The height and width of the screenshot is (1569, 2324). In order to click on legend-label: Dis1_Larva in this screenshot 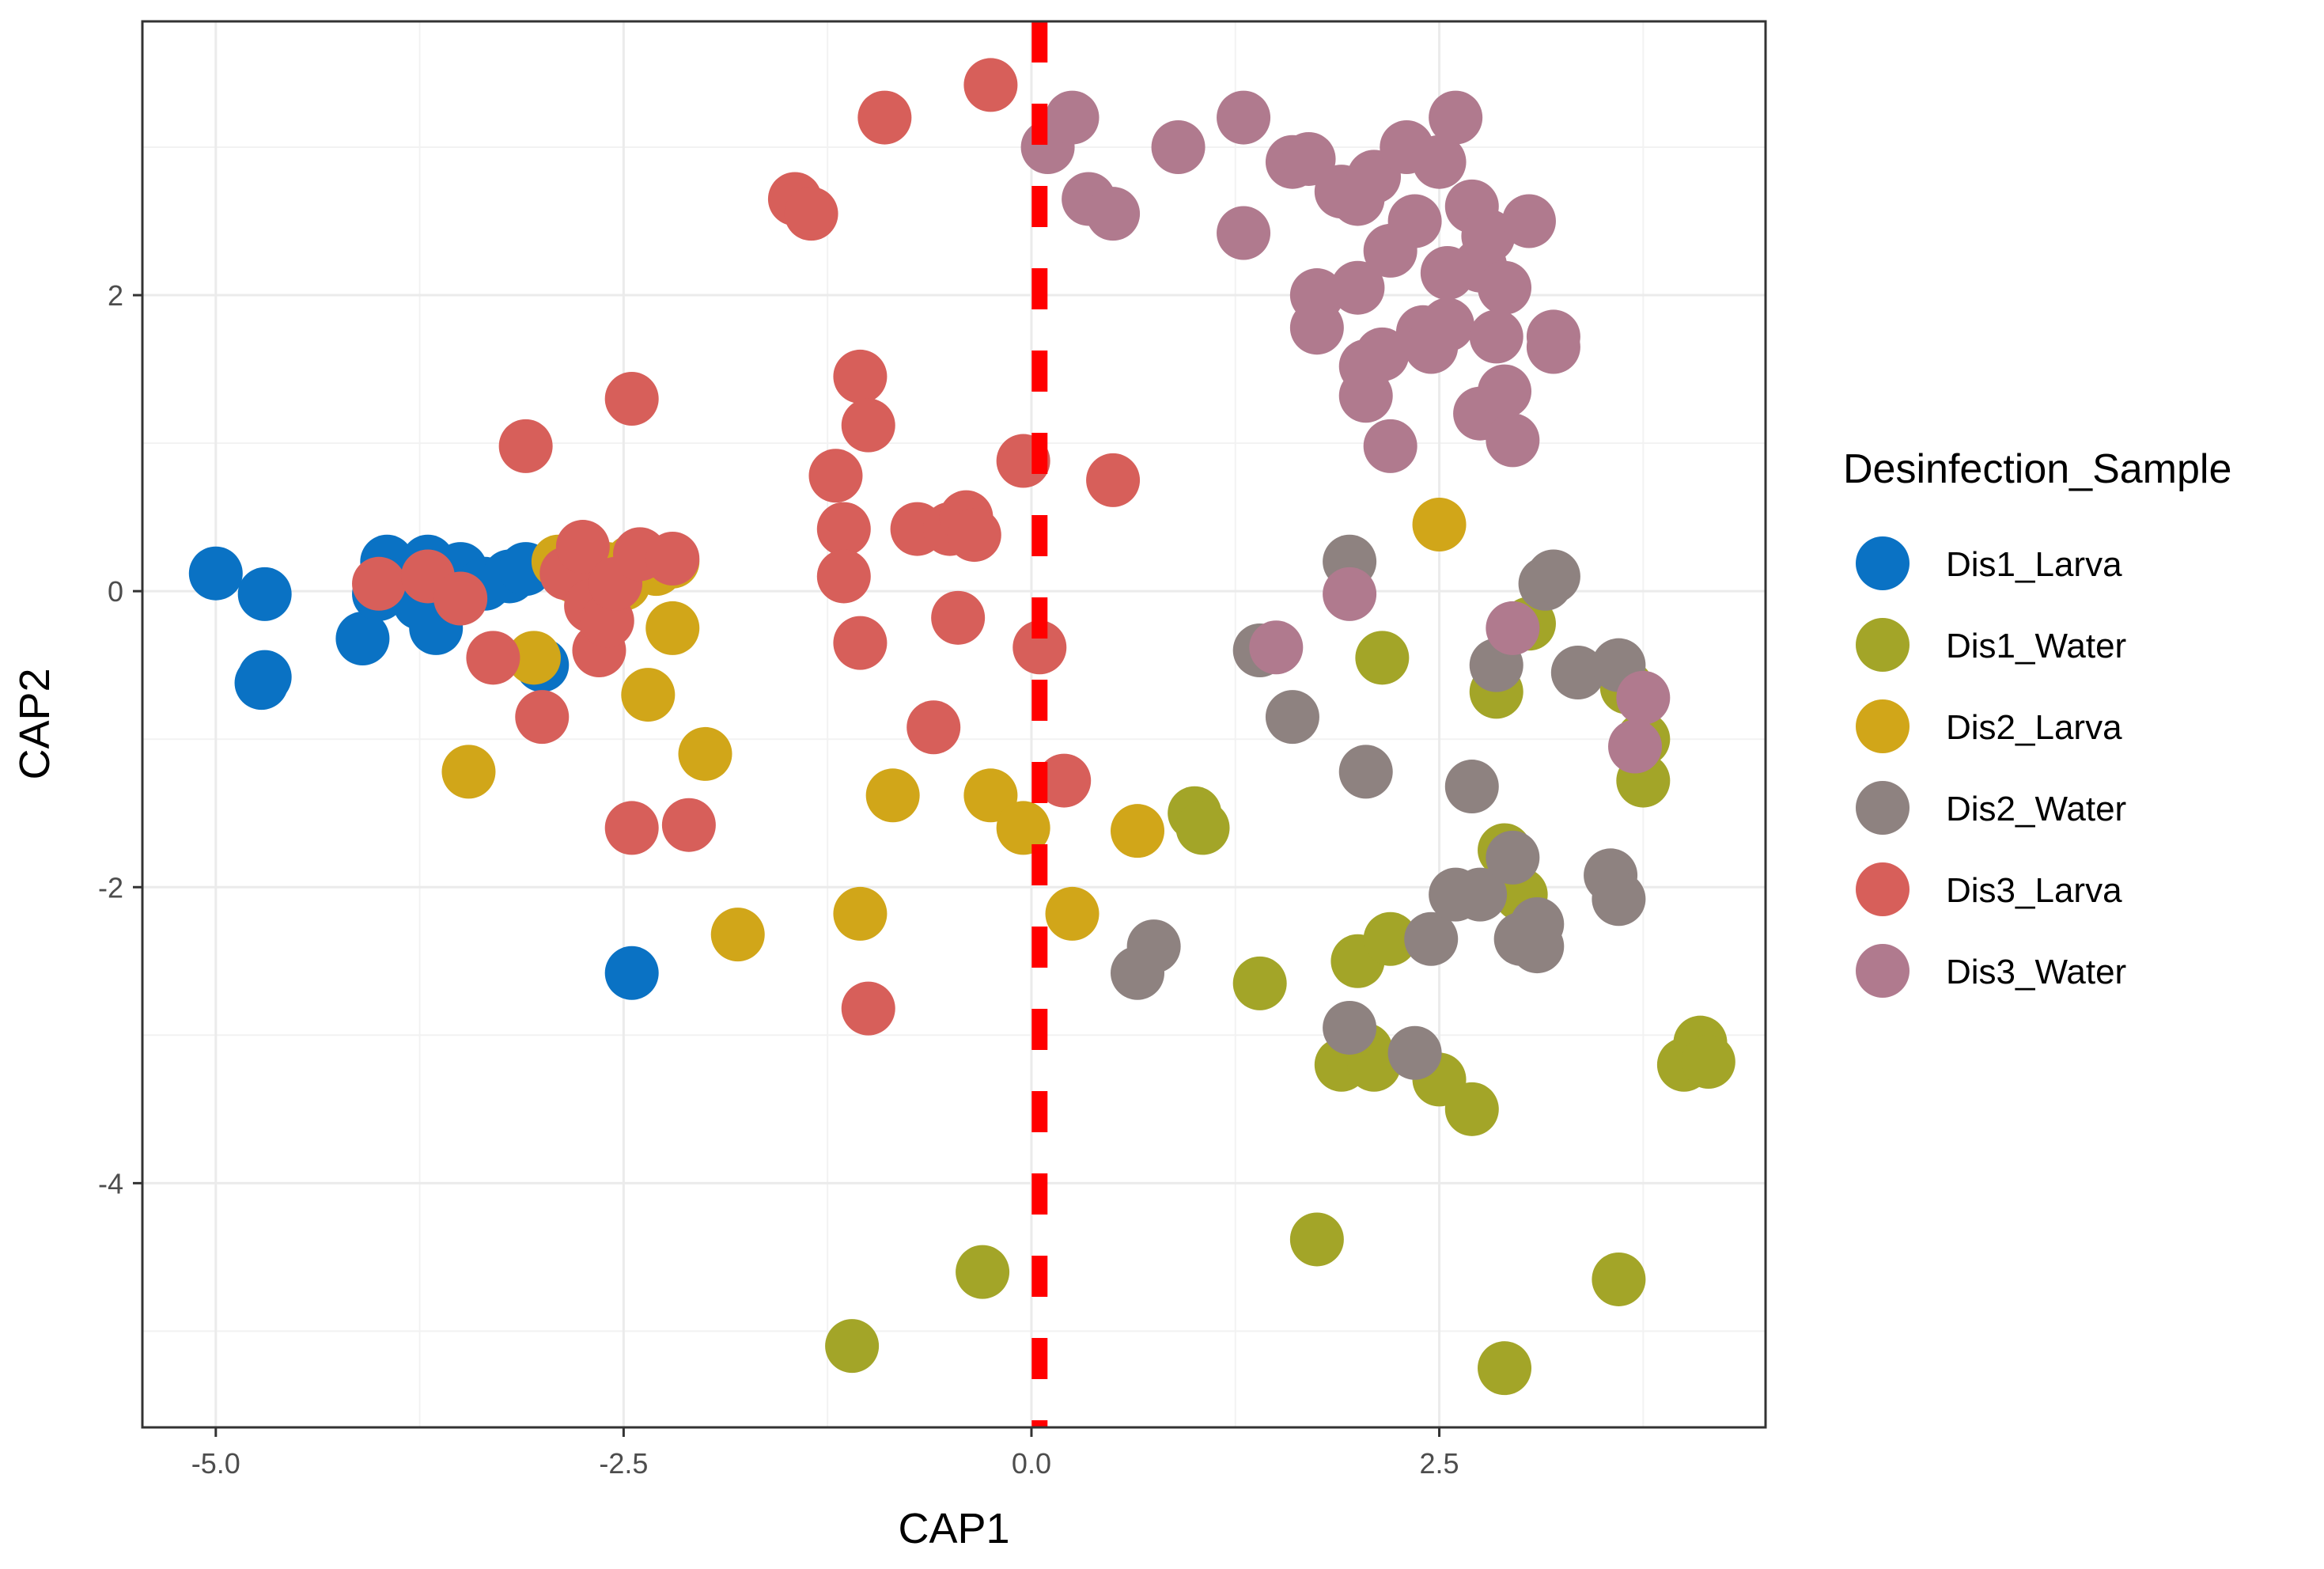, I will do `click(2034, 564)`.